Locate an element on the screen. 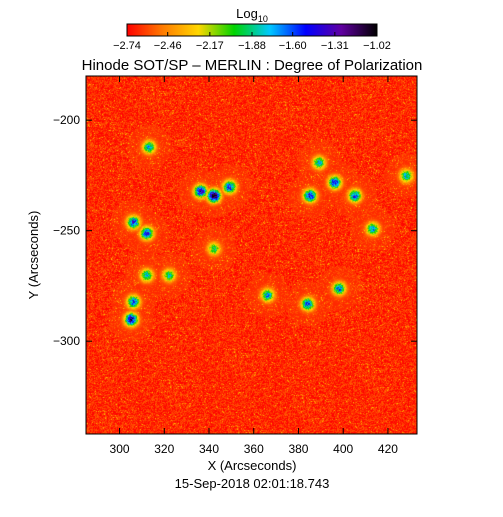 The height and width of the screenshot is (517, 503). x-tick-label: 360 is located at coordinates (254, 449).